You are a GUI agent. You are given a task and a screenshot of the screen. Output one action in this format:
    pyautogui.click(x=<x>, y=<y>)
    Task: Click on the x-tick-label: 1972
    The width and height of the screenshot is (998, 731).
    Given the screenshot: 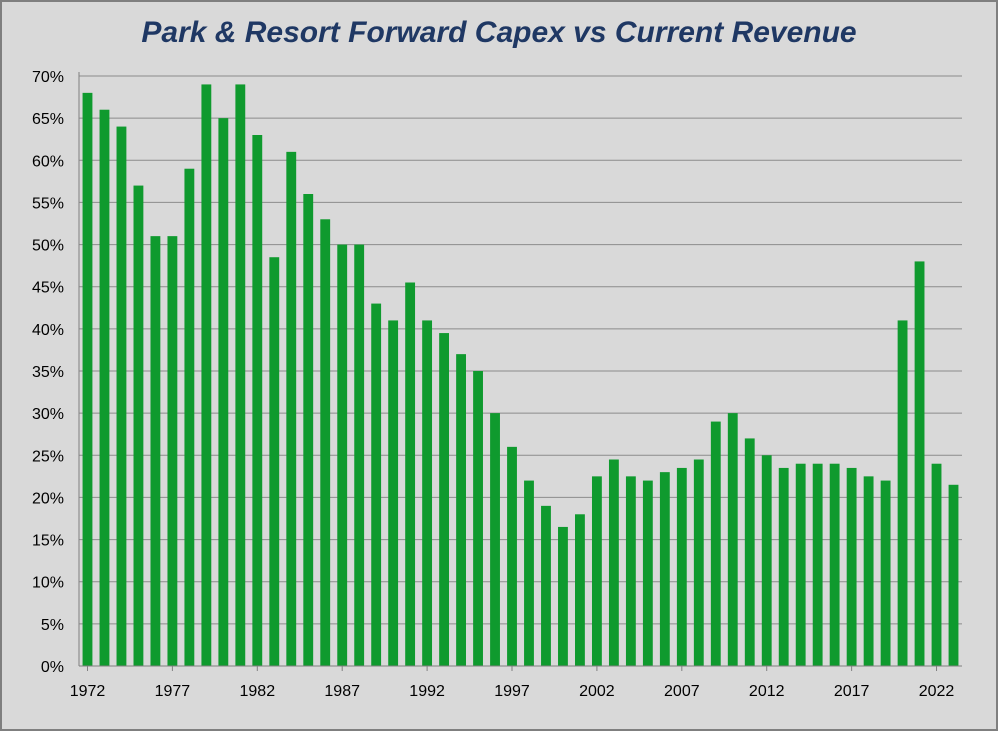 What is the action you would take?
    pyautogui.click(x=88, y=691)
    